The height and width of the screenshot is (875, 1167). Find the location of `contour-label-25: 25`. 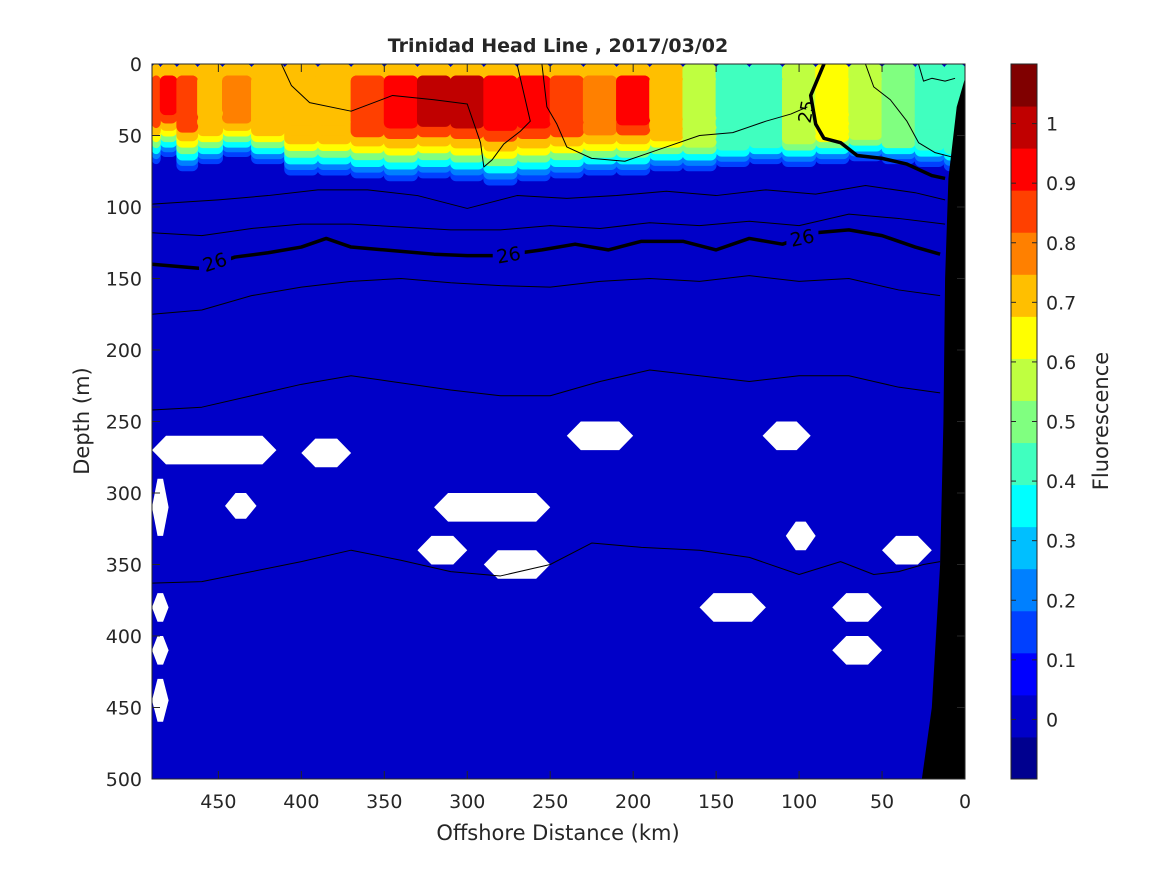

contour-label-25: 25 is located at coordinates (807, 112).